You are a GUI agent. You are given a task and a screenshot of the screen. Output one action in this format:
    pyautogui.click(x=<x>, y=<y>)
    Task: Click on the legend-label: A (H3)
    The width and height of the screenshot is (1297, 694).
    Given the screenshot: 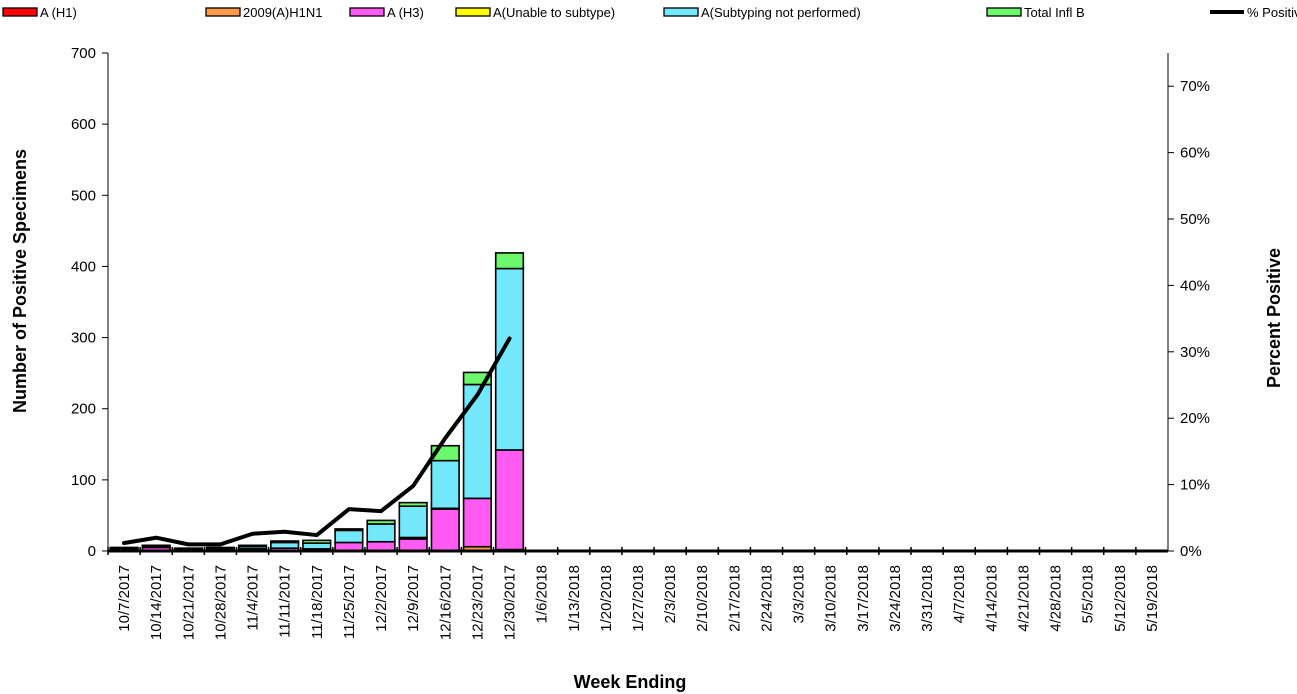 What is the action you would take?
    pyautogui.click(x=405, y=12)
    